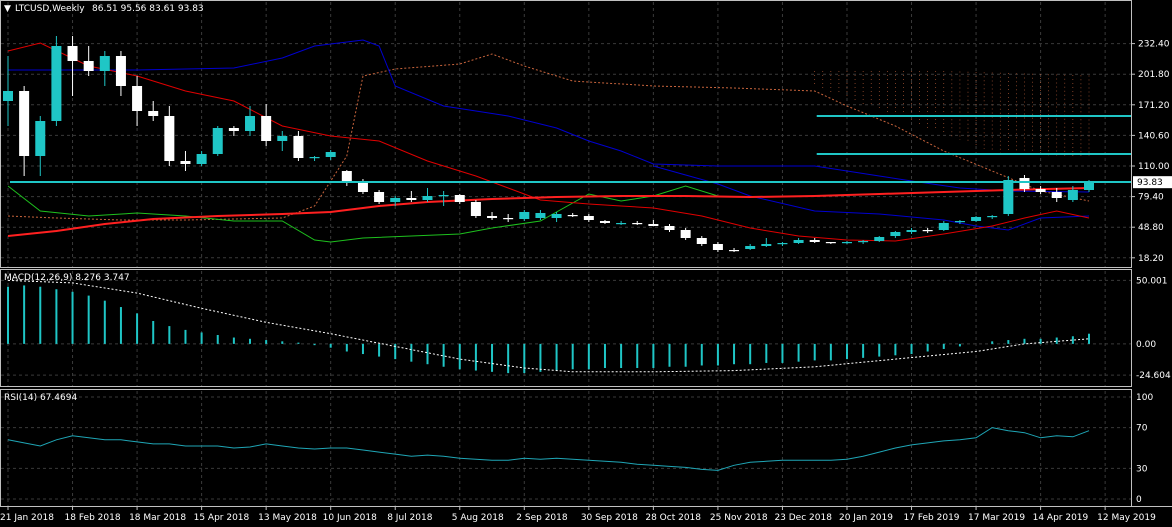 The height and width of the screenshot is (527, 1172). What do you see at coordinates (27, 518) in the screenshot?
I see `time-axis-label: 21 Jan 2018` at bounding box center [27, 518].